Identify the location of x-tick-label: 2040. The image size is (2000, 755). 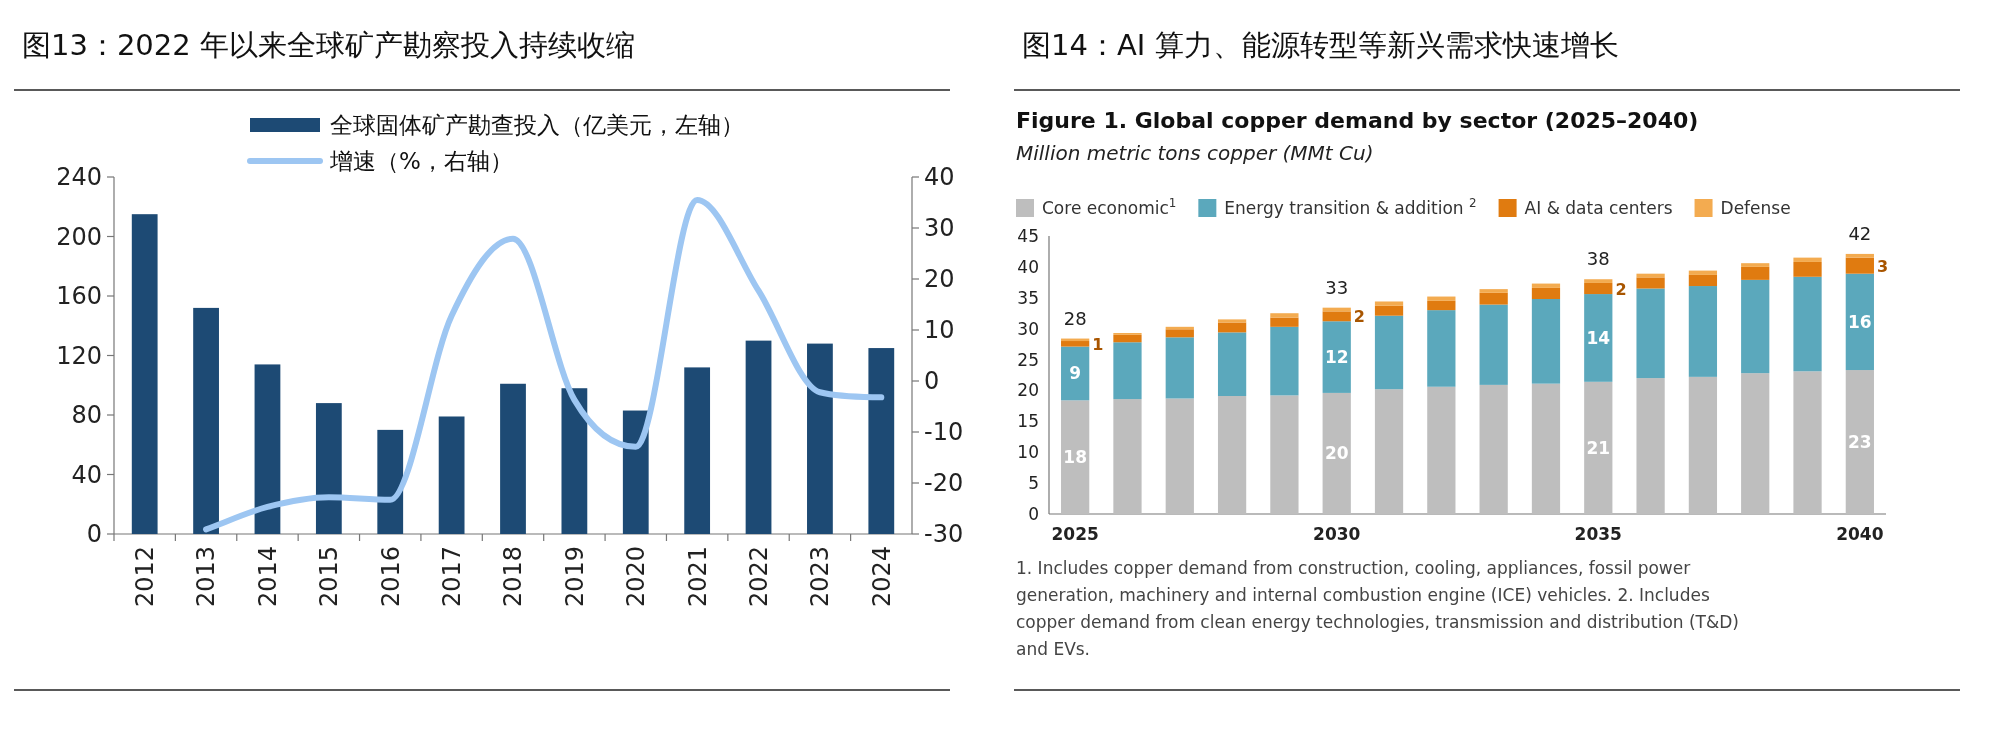
(1860, 534).